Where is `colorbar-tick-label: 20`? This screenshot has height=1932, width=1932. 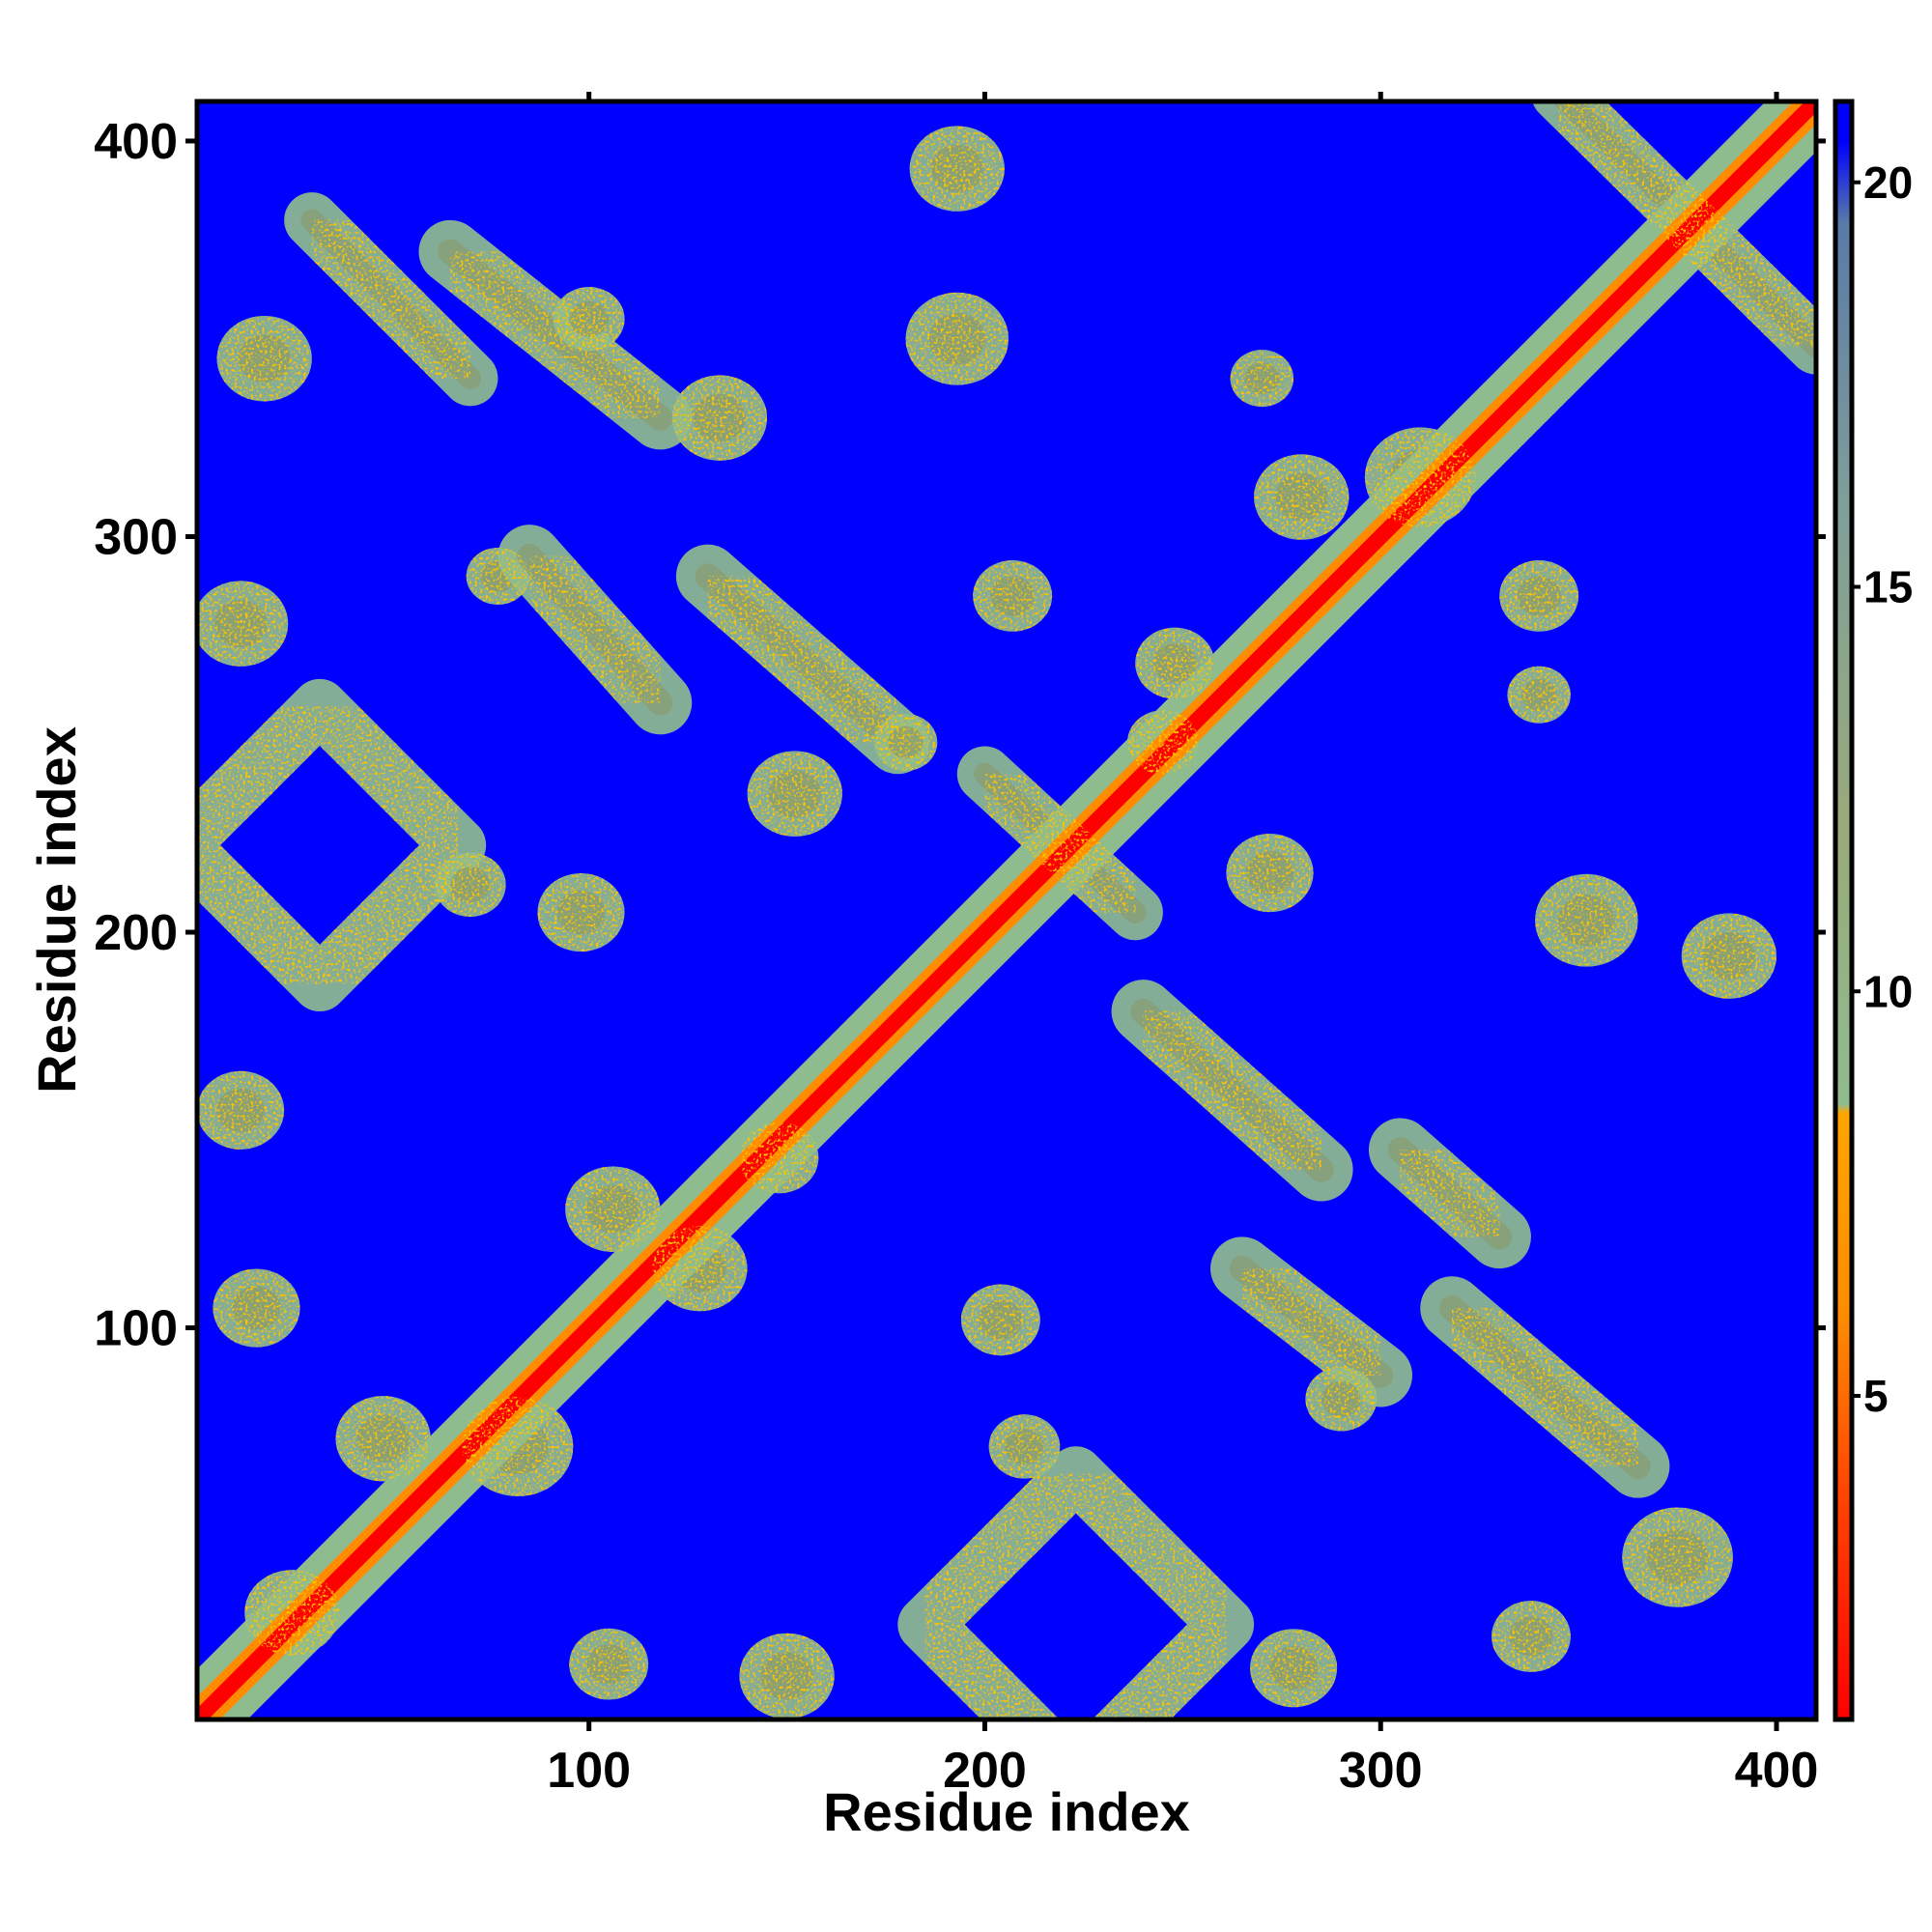 colorbar-tick-label: 20 is located at coordinates (1888, 182).